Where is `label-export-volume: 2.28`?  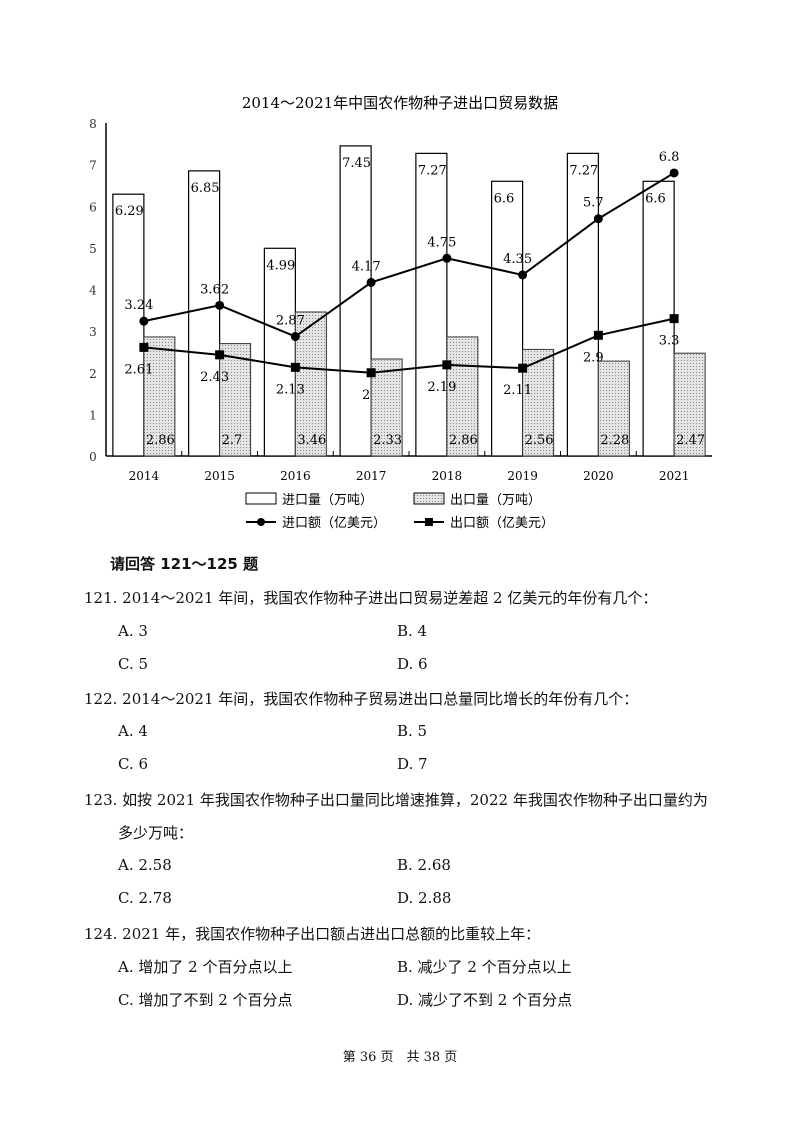 label-export-volume: 2.28 is located at coordinates (614, 440).